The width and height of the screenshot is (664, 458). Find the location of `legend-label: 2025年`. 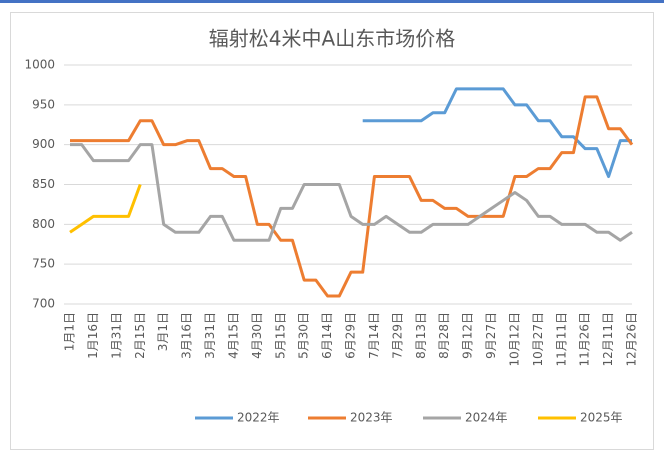

legend-label: 2025年 is located at coordinates (601, 418).